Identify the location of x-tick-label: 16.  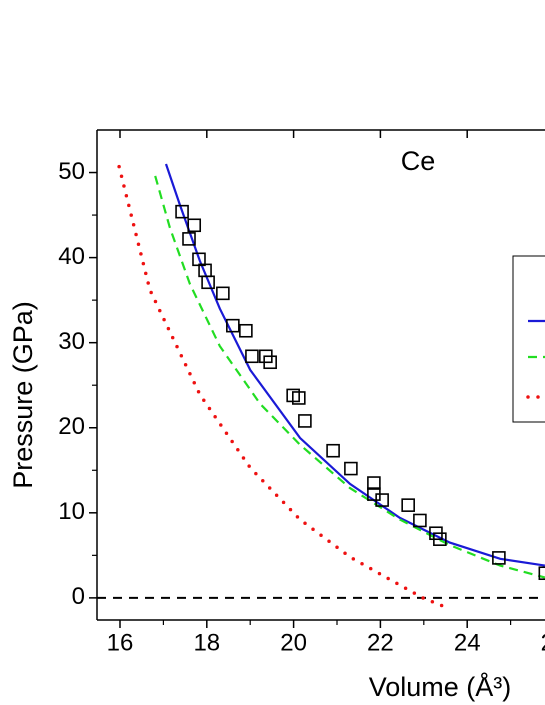
(120, 642).